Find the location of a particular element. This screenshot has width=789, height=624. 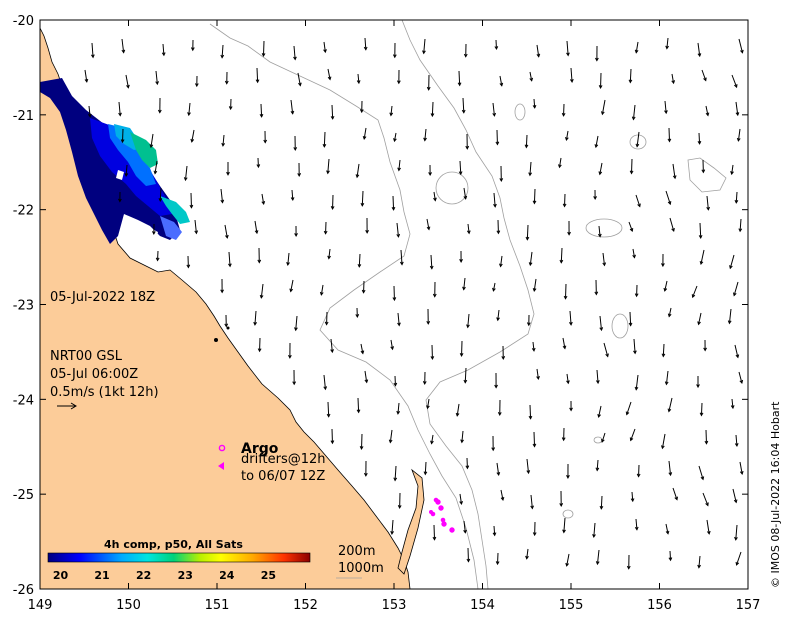

model-label: NRT00 GSL is located at coordinates (86, 356).